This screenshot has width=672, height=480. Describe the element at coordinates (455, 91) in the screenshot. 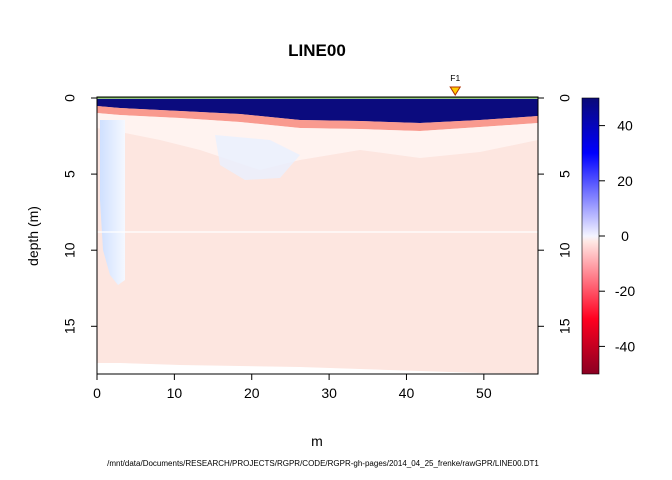

I see `fiducial-triangle` at that location.